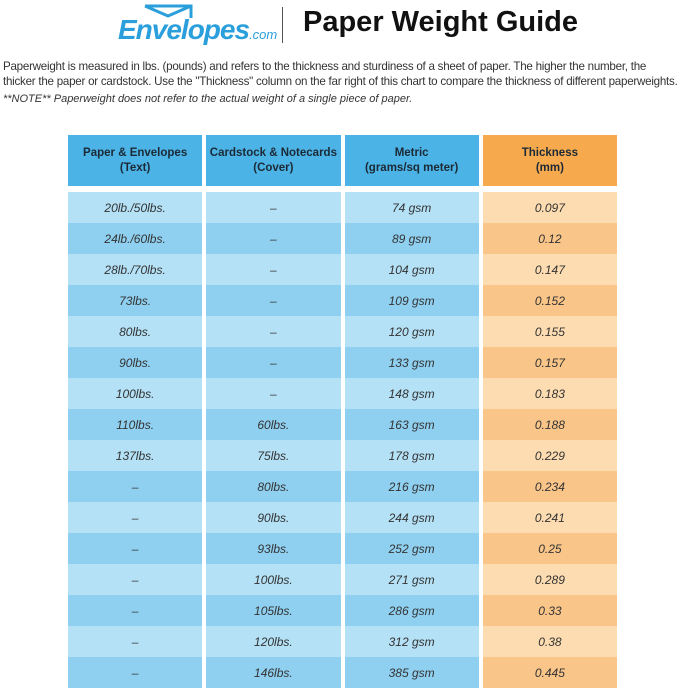 This screenshot has width=679, height=689. What do you see at coordinates (342, 455) in the screenshot?
I see `table-row: 137lbs. 75lbs. 178 gsm 0.229` at bounding box center [342, 455].